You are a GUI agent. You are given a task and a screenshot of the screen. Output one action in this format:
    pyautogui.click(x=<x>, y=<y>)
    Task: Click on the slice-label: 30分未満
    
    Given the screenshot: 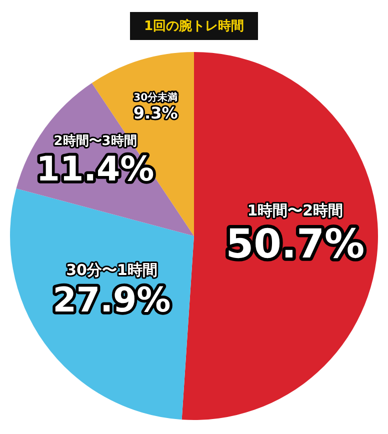 What is the action you would take?
    pyautogui.click(x=156, y=98)
    